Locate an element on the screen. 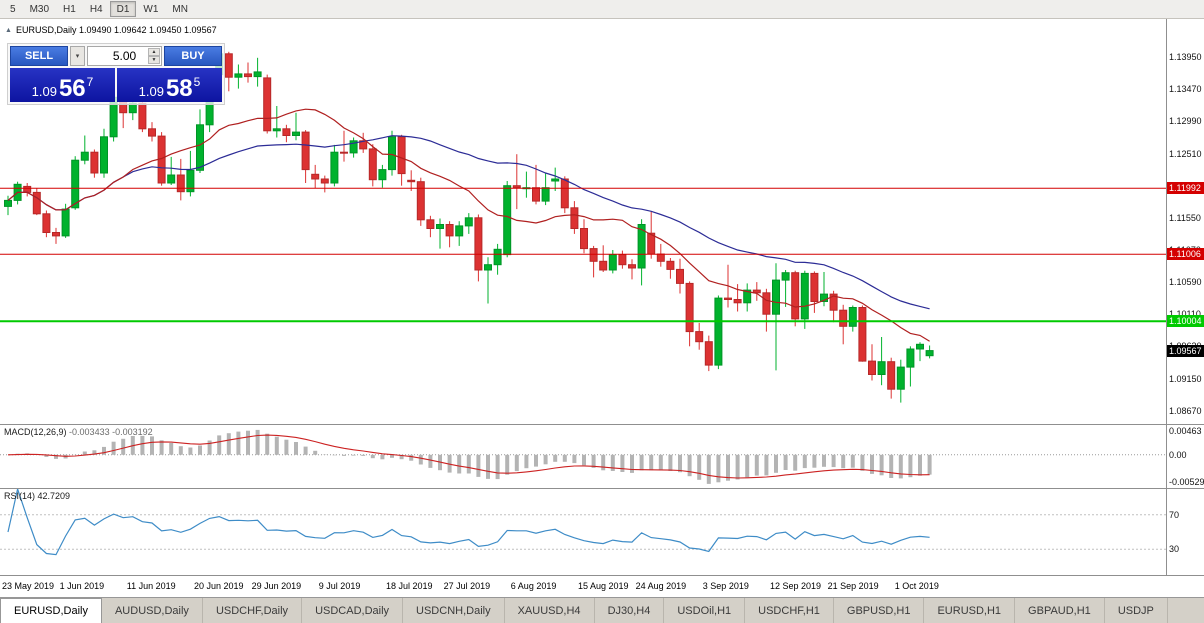 The height and width of the screenshot is (623, 1204). rsi-axis-label: 30 is located at coordinates (1174, 549).